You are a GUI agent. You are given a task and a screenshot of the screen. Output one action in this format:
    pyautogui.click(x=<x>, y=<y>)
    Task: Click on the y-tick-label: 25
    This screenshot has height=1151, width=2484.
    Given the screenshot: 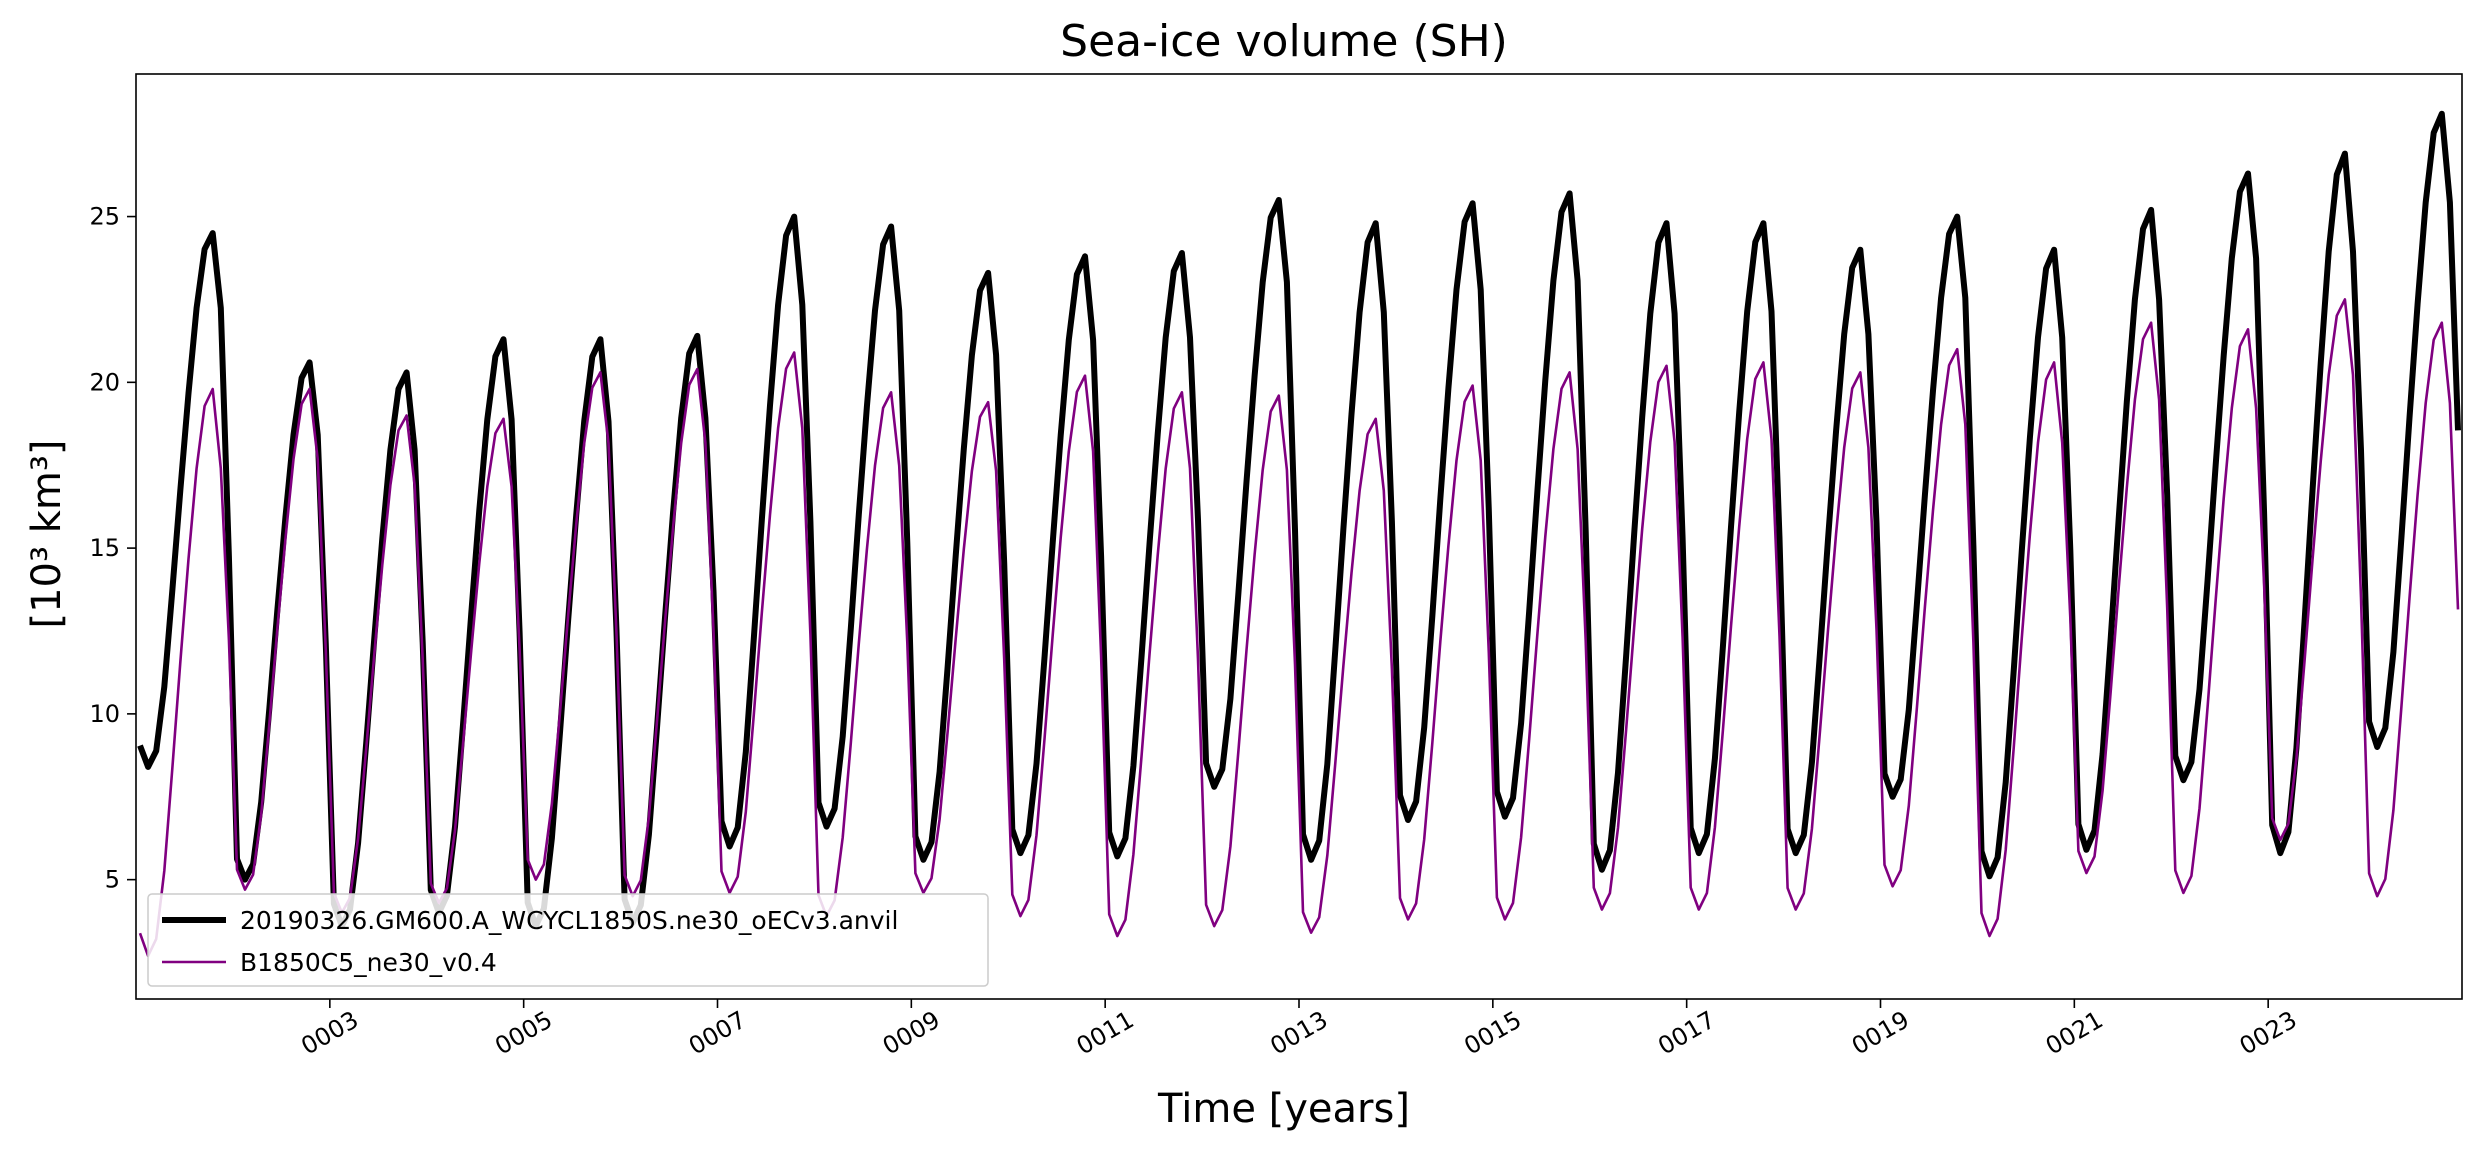 What is the action you would take?
    pyautogui.click(x=104, y=217)
    